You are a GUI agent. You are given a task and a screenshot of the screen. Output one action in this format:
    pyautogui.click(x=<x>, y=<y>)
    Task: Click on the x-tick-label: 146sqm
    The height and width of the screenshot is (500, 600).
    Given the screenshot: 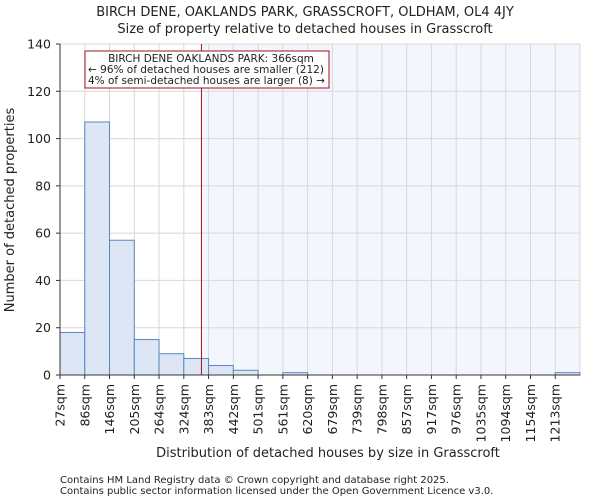 What is the action you would take?
    pyautogui.click(x=109, y=409)
    